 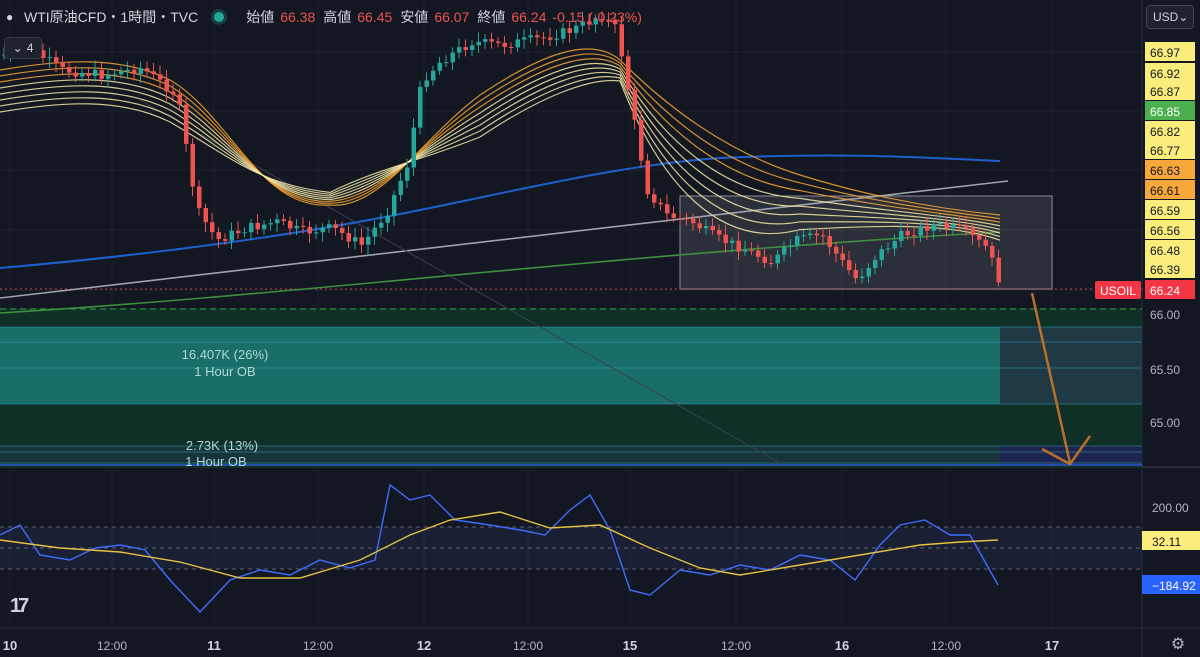 What do you see at coordinates (499, 545) in the screenshot?
I see `signal-line` at bounding box center [499, 545].